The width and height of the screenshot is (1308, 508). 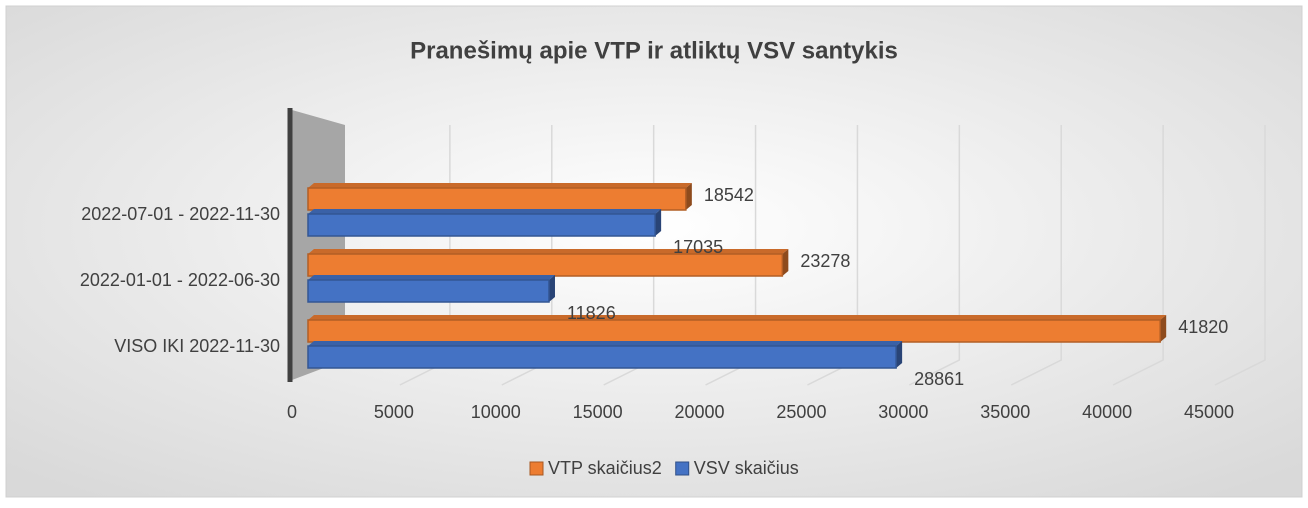 What do you see at coordinates (1209, 412) in the screenshot?
I see `x-tick-label: 45000` at bounding box center [1209, 412].